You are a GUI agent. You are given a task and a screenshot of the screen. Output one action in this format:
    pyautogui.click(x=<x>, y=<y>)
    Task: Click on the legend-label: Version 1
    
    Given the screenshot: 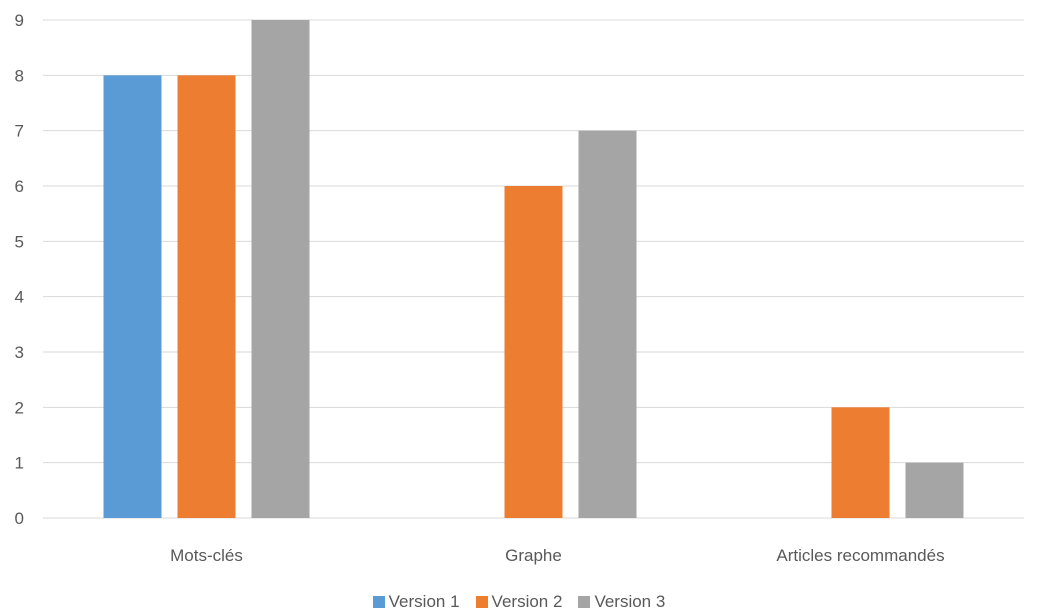 What is the action you would take?
    pyautogui.click(x=424, y=601)
    